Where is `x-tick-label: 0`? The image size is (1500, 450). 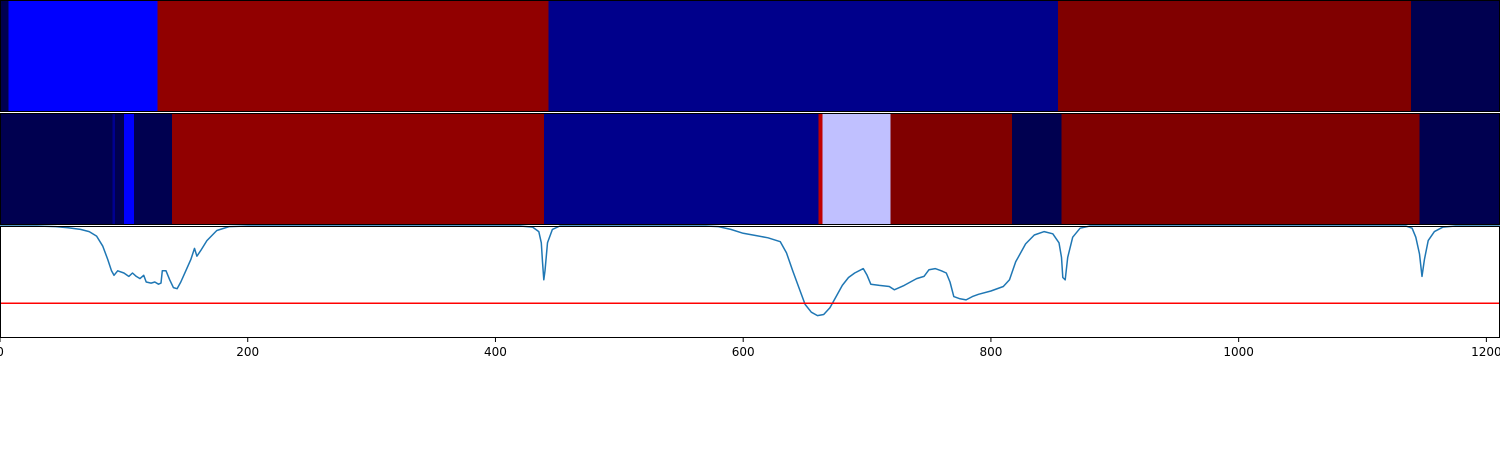
x-tick-label: 0 is located at coordinates (2, 352).